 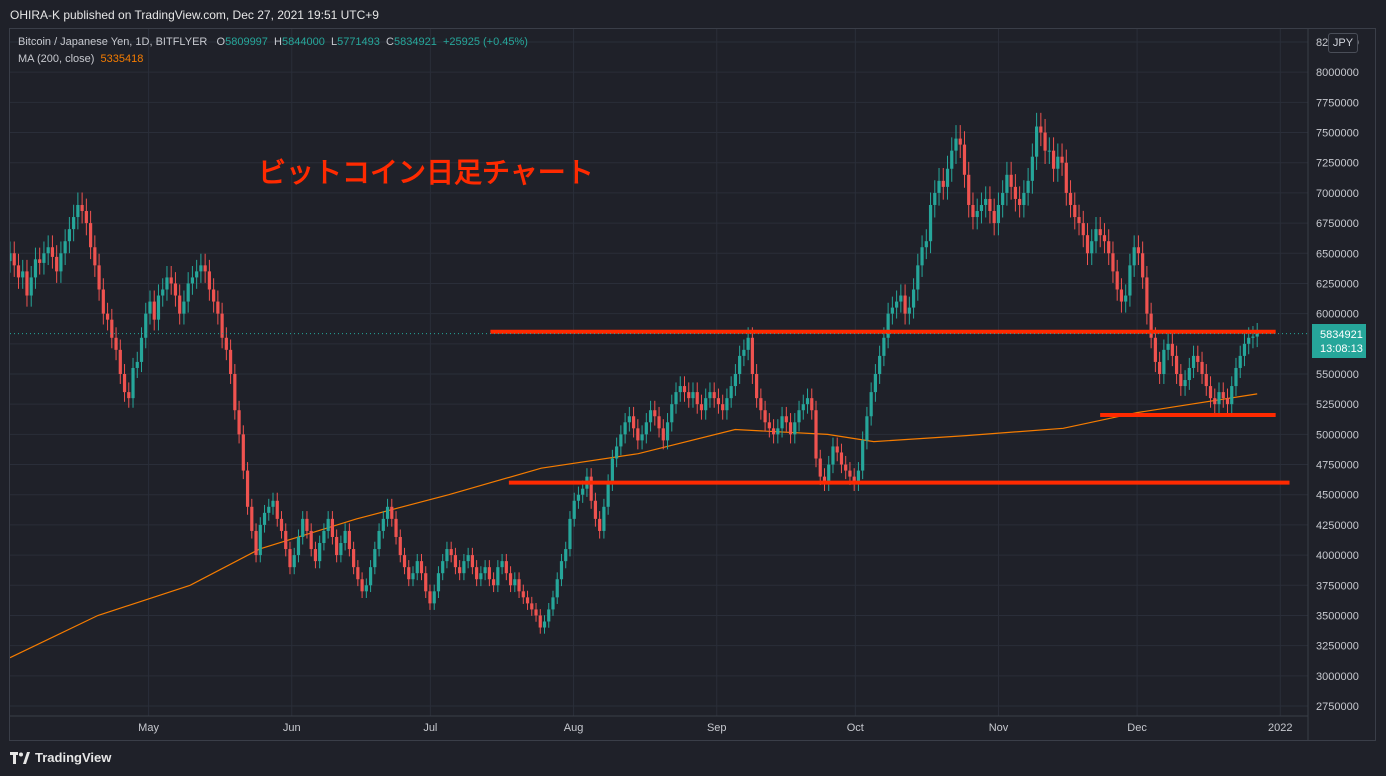 I want to click on time-tick-label: 2022, so click(x=1280, y=728).